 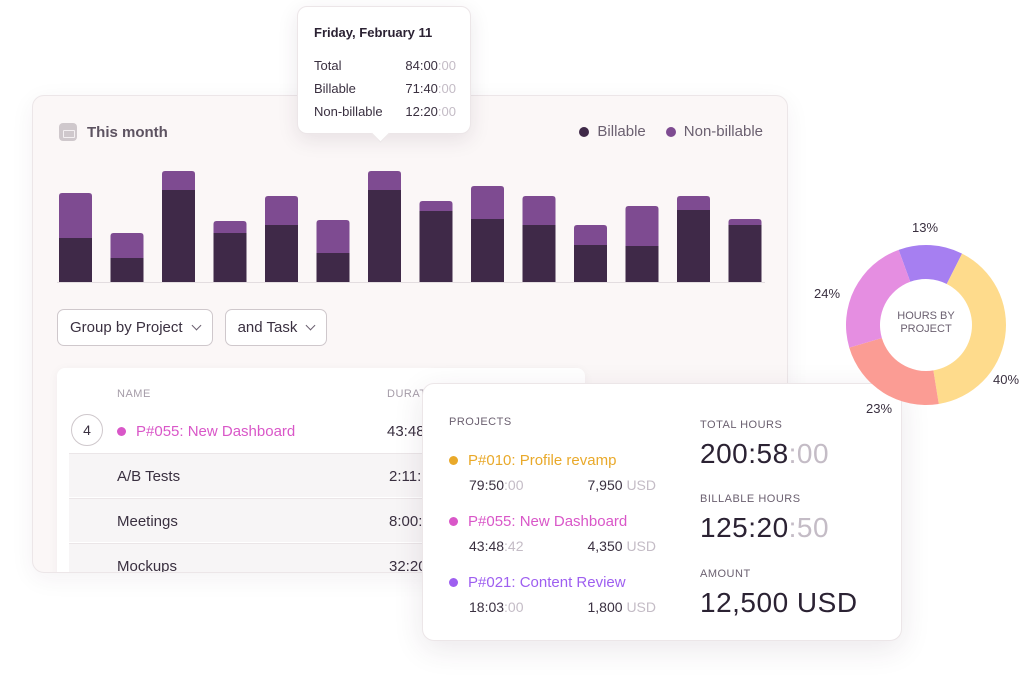 I want to click on and-task-dropdown: and Task, so click(x=276, y=327).